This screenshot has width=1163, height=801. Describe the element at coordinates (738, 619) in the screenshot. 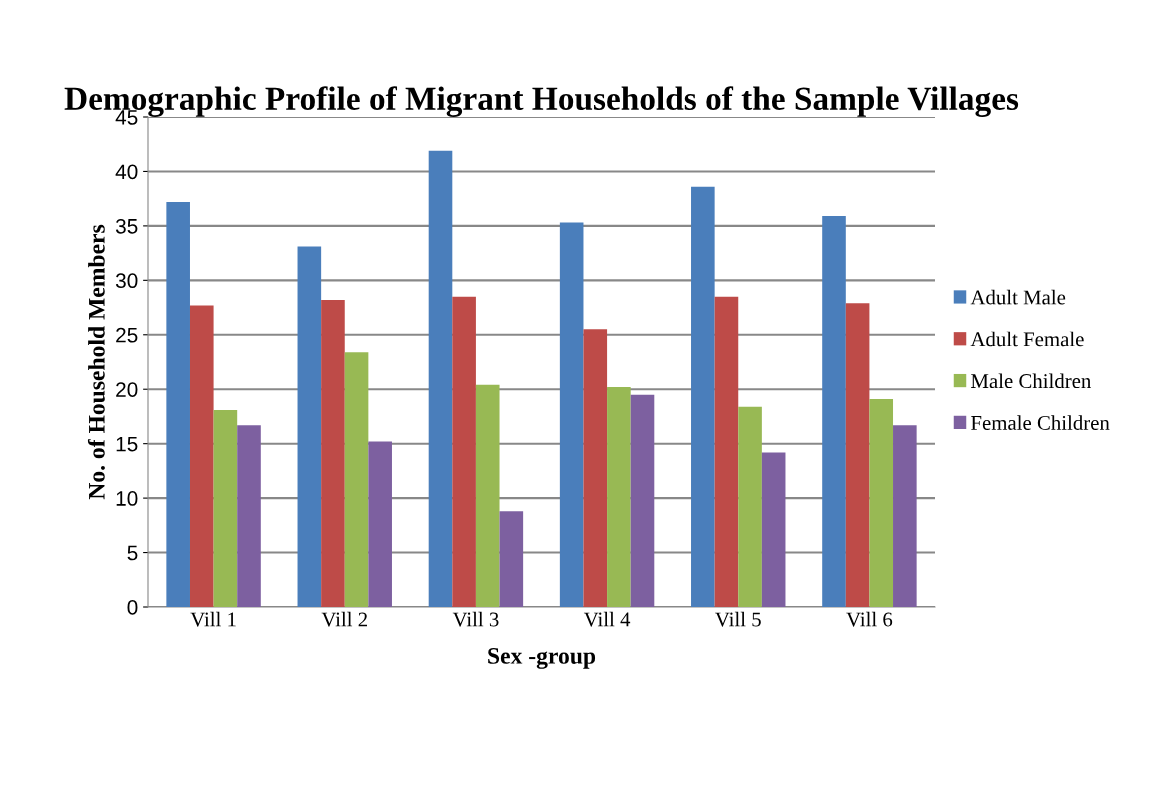

I see `x-tick-label: Vill 5` at that location.